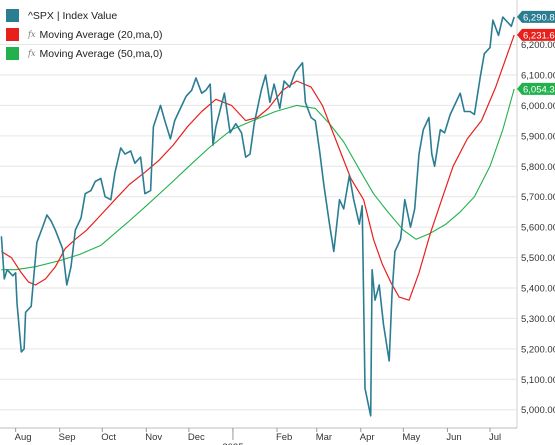  What do you see at coordinates (538, 289) in the screenshot?
I see `y-tick-label: 5,400.00` at bounding box center [538, 289].